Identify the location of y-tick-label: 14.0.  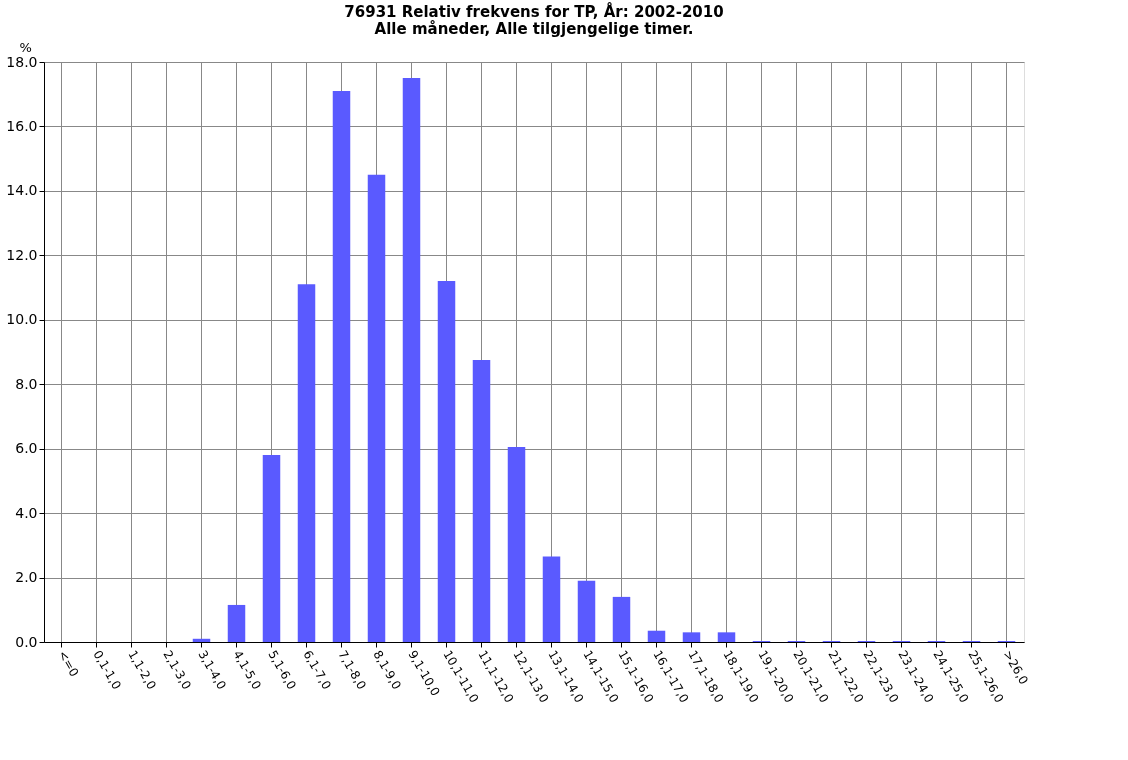
(22, 190).